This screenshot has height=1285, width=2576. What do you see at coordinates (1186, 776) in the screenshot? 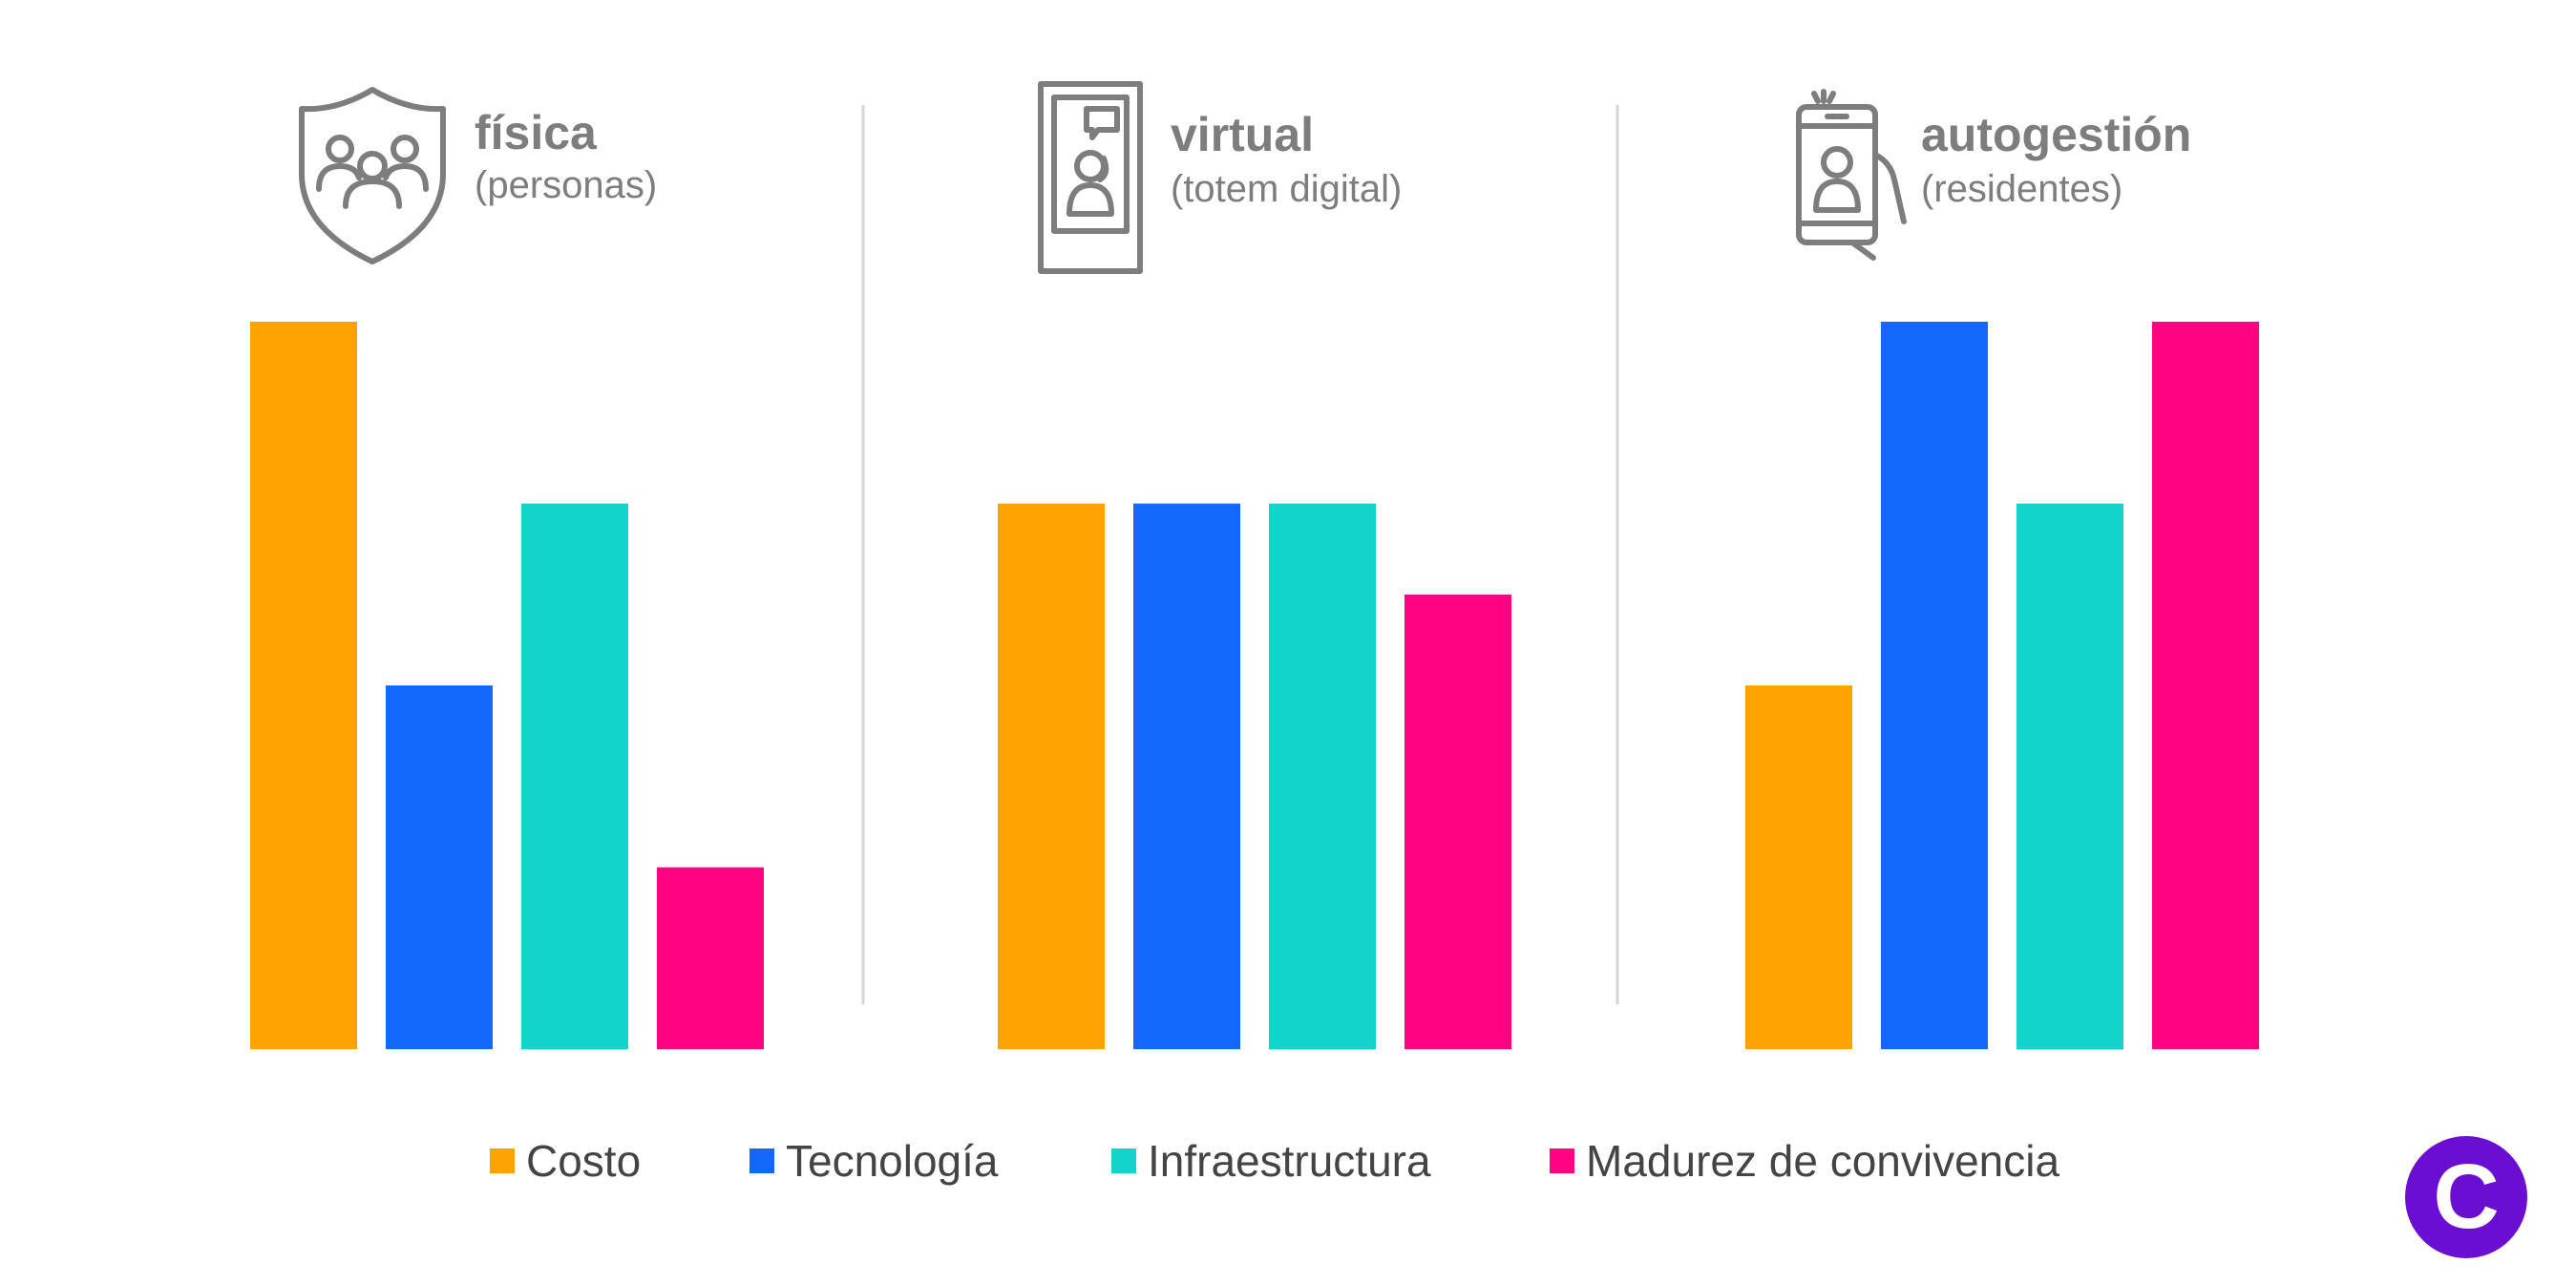
I see `bar-virtual-tecnologia` at bounding box center [1186, 776].